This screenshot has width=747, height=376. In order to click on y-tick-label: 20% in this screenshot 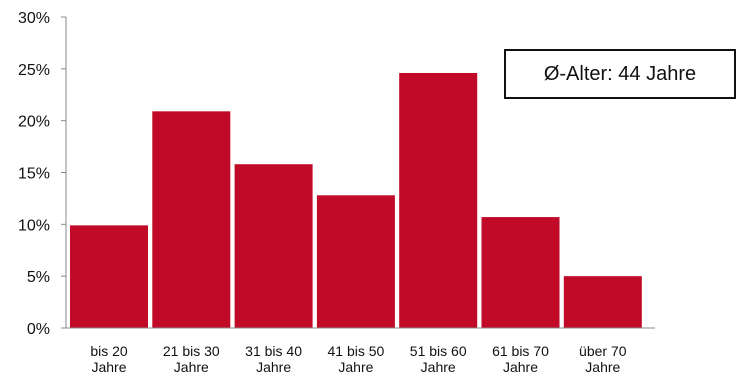, I will do `click(34, 122)`.